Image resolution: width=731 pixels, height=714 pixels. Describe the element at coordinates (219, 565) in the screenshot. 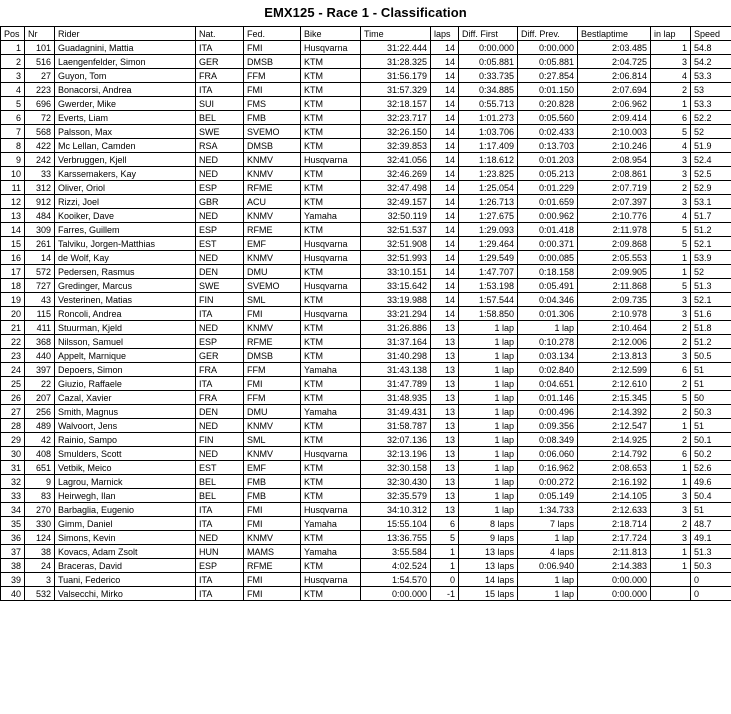

I see `cell-nat: ESP` at that location.